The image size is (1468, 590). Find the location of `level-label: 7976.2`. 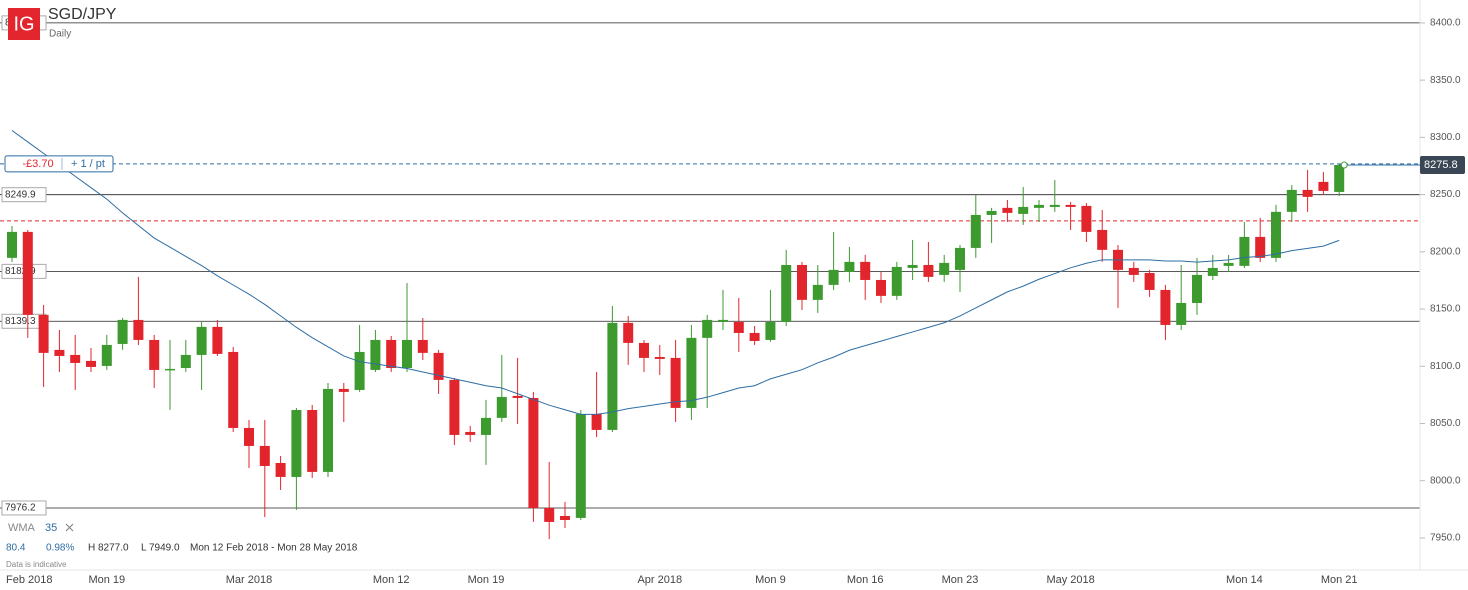

level-label: 7976.2 is located at coordinates (20, 508).